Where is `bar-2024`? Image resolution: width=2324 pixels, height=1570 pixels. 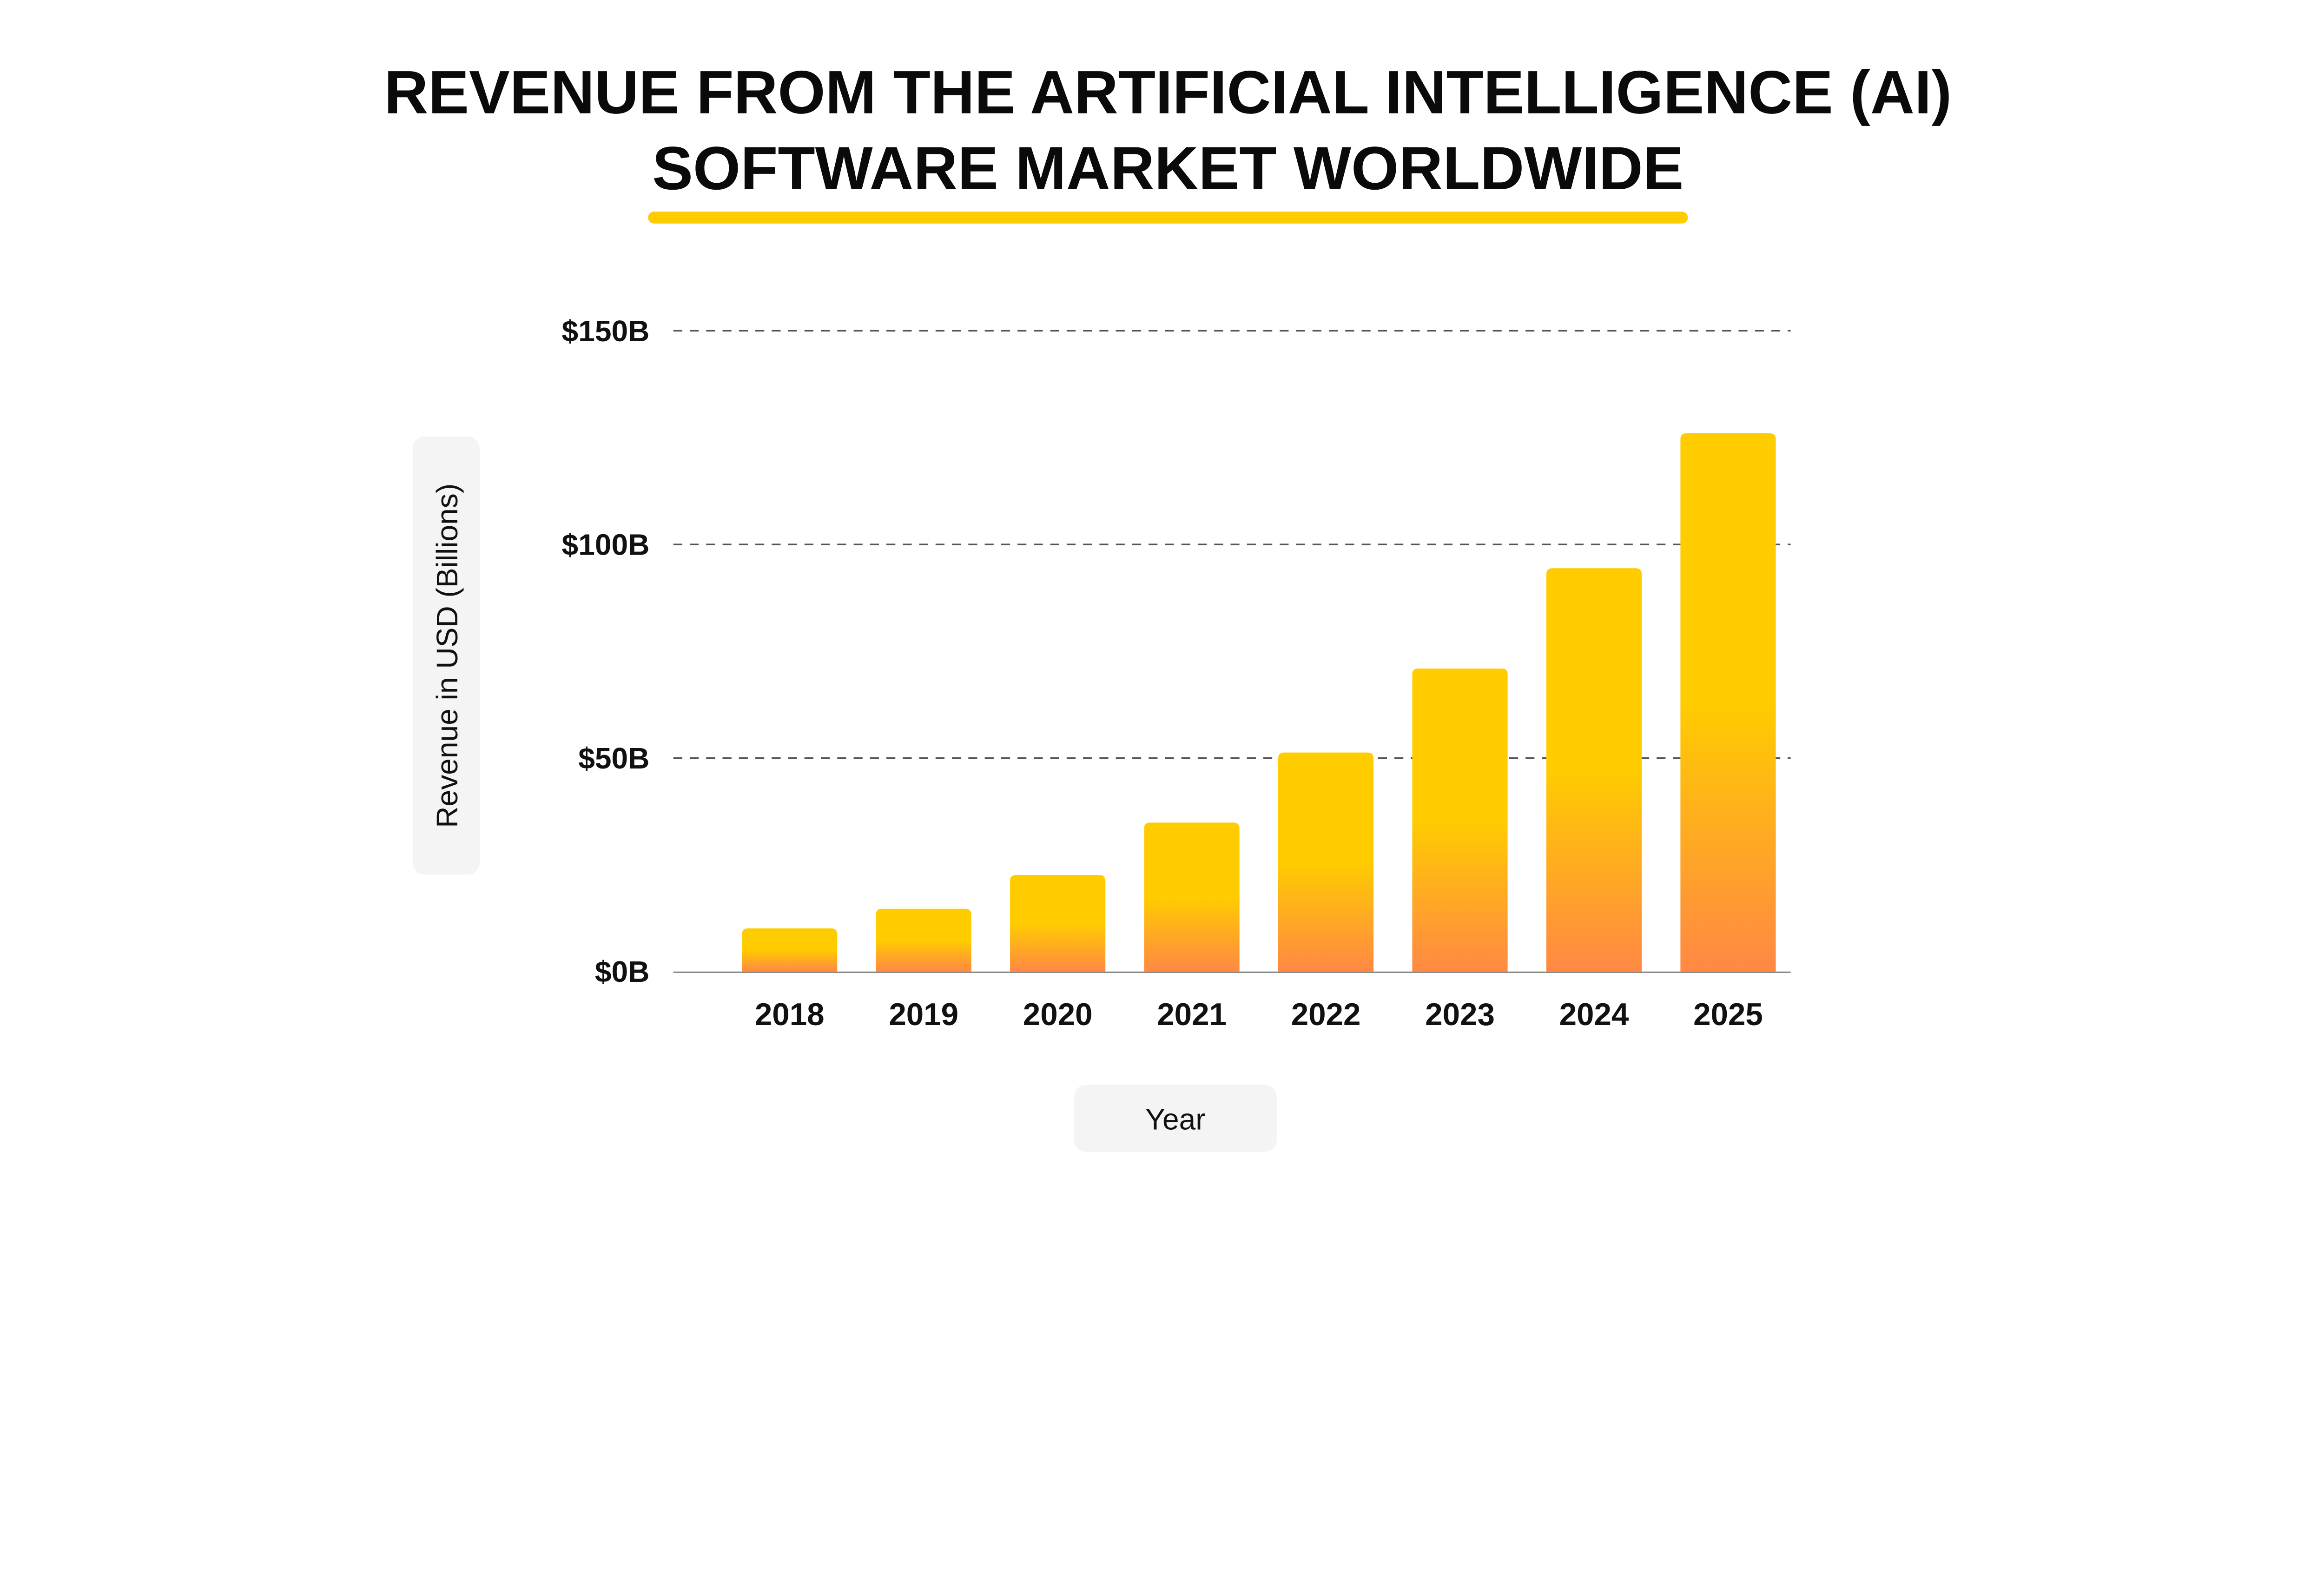
bar-2024 is located at coordinates (1594, 770).